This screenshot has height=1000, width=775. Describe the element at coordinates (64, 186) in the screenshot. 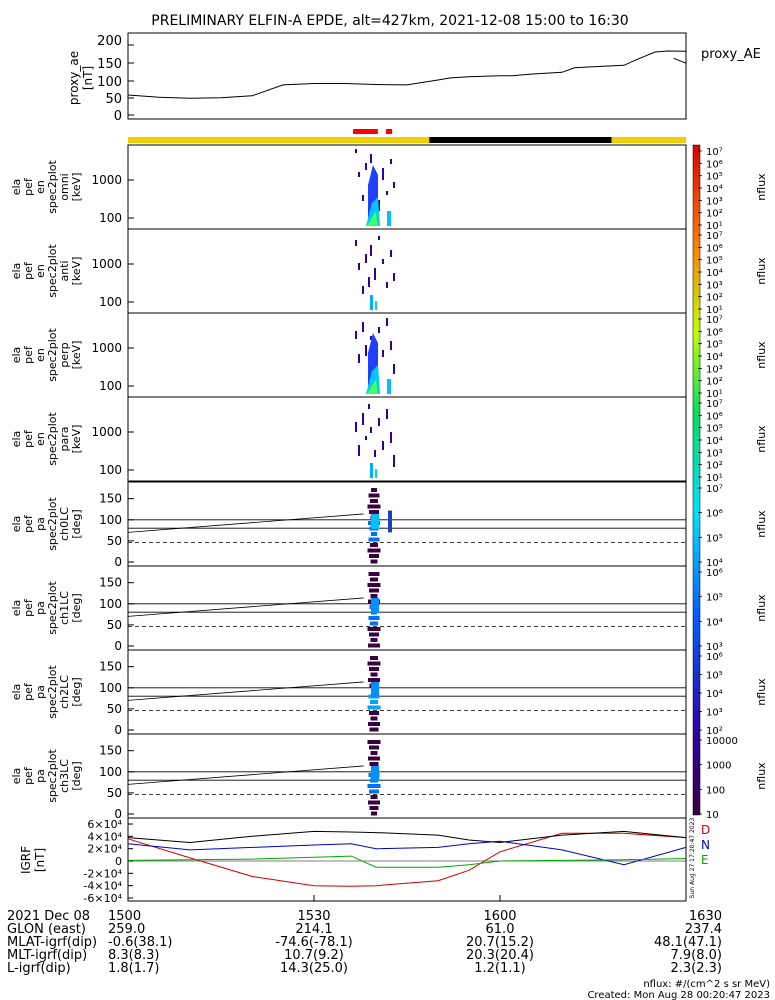

I see `energy-ylabel-0-4: omni` at that location.